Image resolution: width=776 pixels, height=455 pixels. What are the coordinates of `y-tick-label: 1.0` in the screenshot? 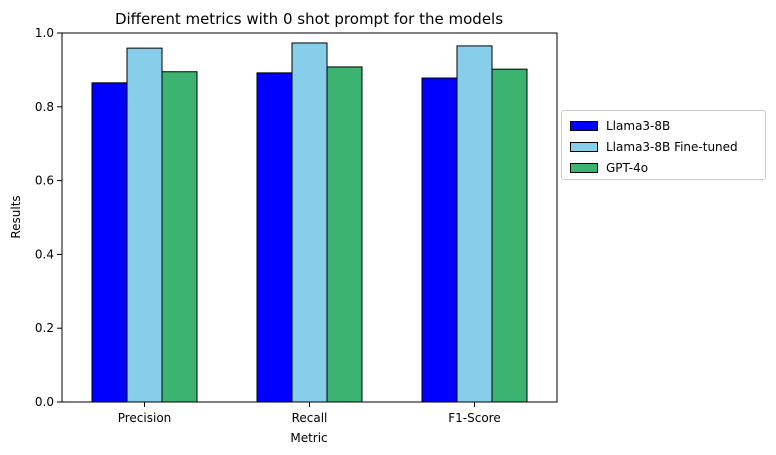 It's located at (44, 33).